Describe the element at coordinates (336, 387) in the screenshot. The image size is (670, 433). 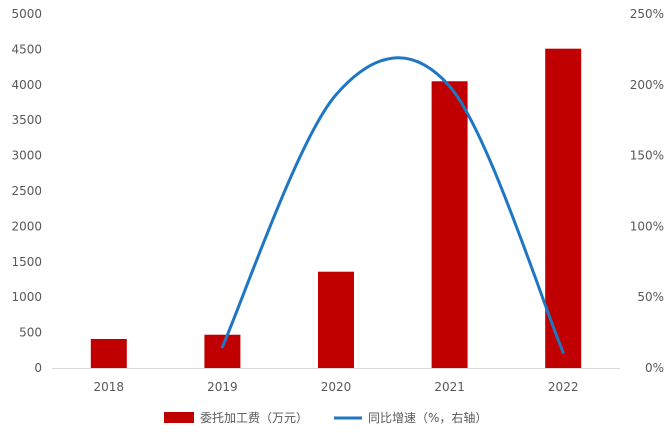
I see `x-axis-tick-label: 2020` at that location.